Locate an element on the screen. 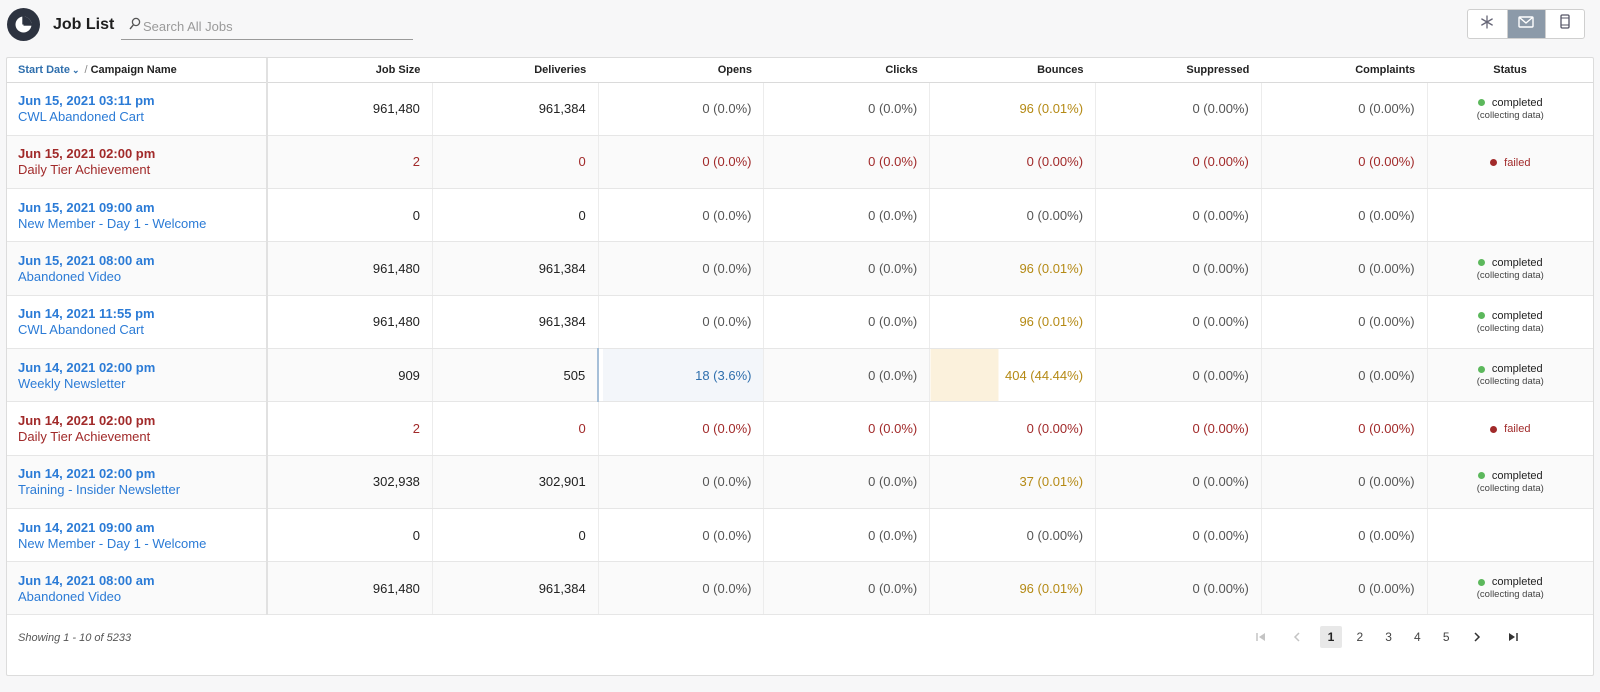 Image resolution: width=1600 pixels, height=692 pixels. job-cell: Jun 15, 2021 03:11 pm CWL Abandoned Cart is located at coordinates (137, 109).